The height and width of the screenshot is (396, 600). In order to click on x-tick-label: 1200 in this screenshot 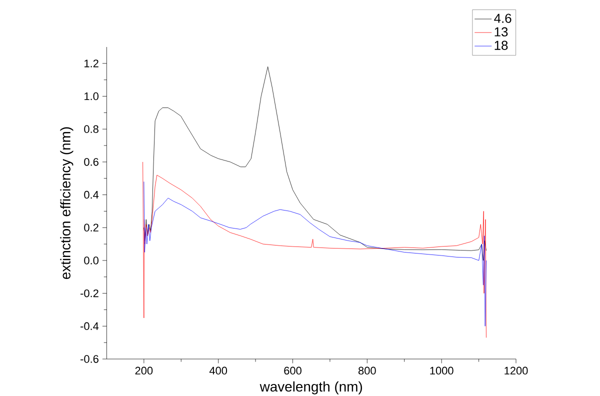, I will do `click(516, 370)`.